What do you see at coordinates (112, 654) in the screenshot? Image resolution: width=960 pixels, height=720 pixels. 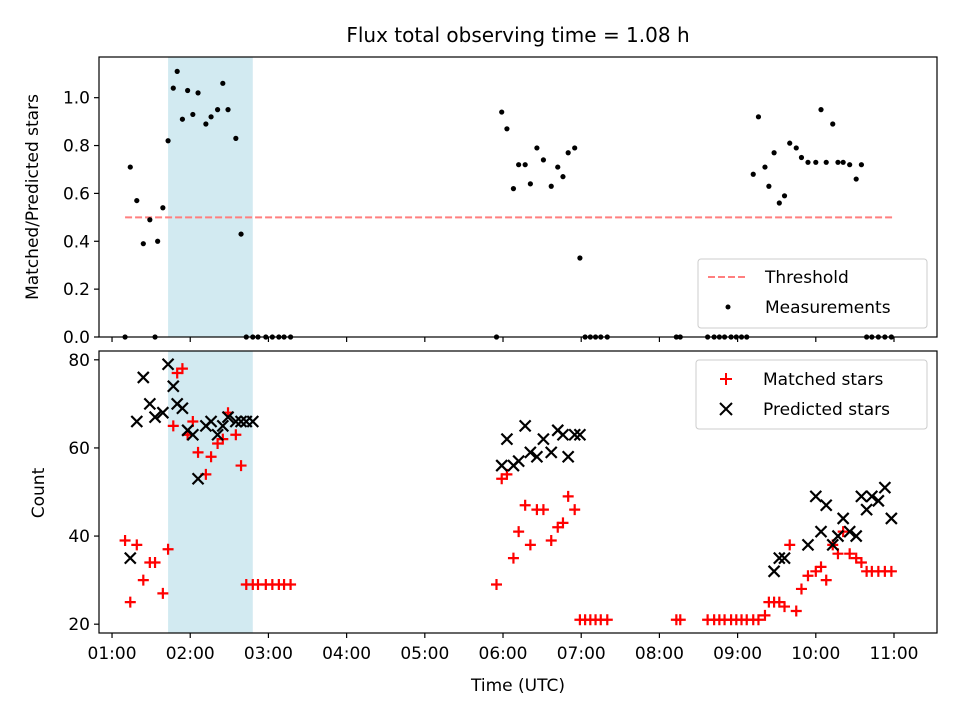 I see `x-tick-label: 01:00` at bounding box center [112, 654].